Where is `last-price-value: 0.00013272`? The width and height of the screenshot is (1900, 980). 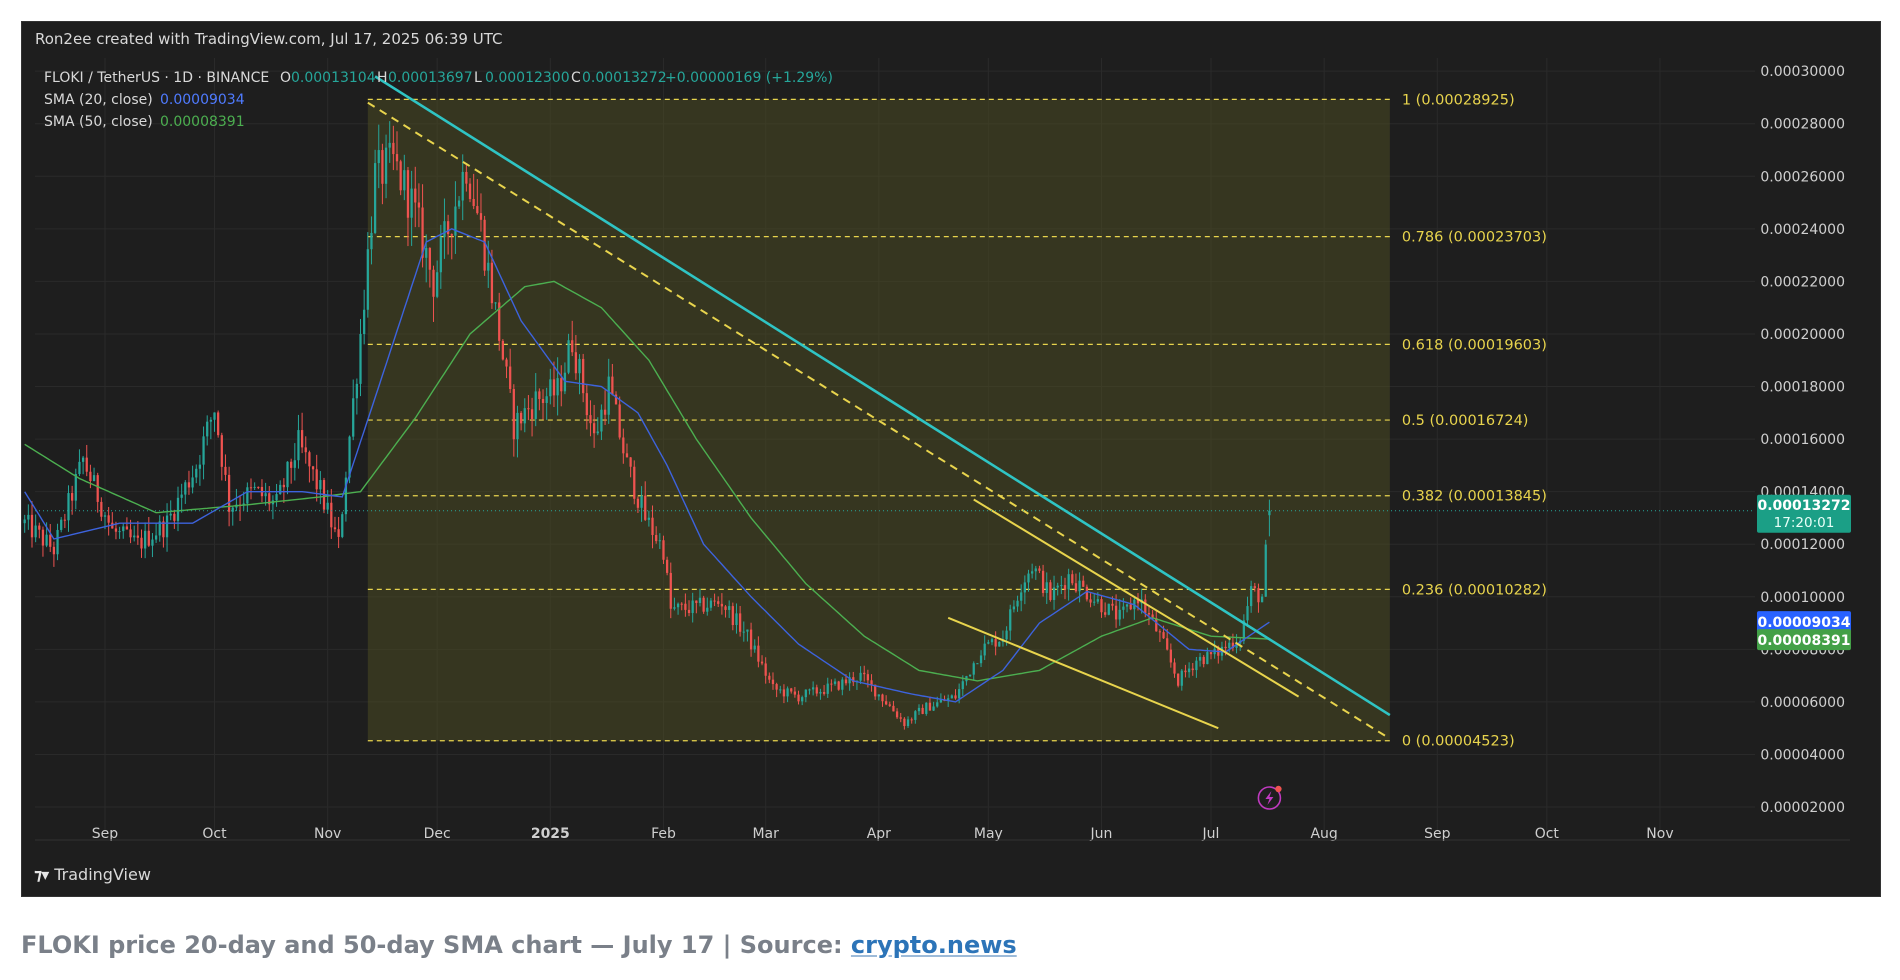 last-price-value: 0.00013272 is located at coordinates (1804, 506).